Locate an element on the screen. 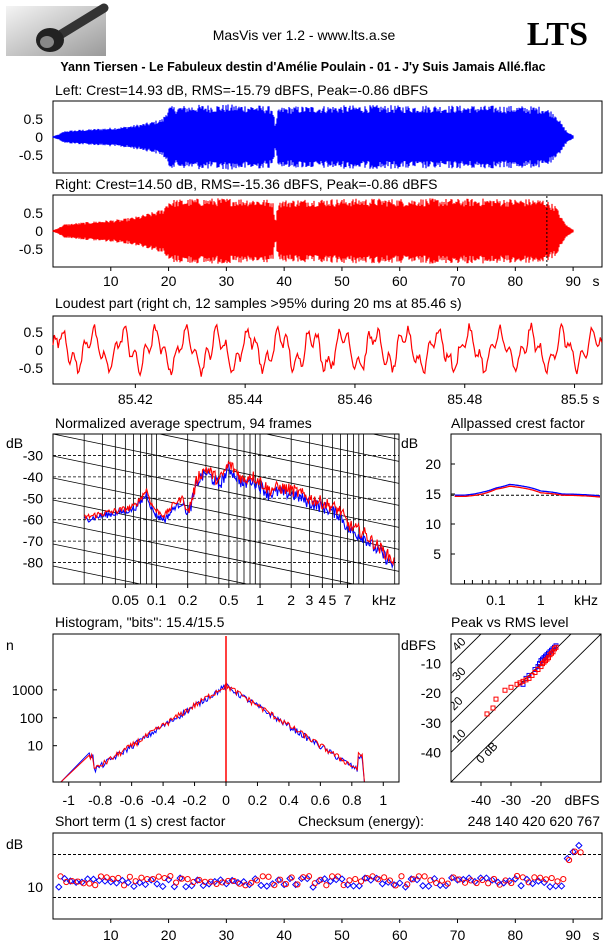 This screenshot has width=606, height=946. allpassed-title: Allpassed crest factor is located at coordinates (518, 423).